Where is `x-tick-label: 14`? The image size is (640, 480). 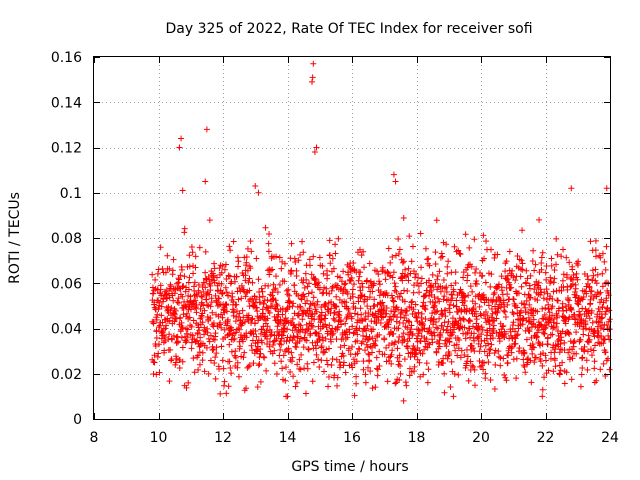
x-tick-label: 14 is located at coordinates (288, 438).